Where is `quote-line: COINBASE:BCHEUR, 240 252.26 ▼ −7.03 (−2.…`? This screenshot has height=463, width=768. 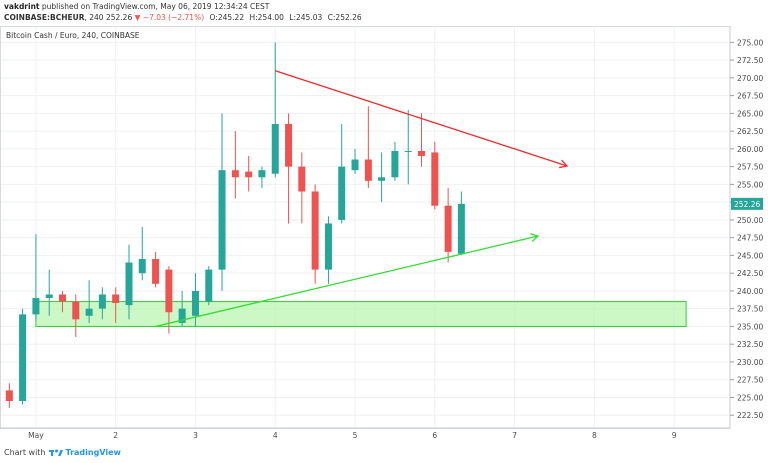 quote-line: COINBASE:BCHEUR, 240 252.26 ▼ −7.03 (−2.… is located at coordinates (183, 17).